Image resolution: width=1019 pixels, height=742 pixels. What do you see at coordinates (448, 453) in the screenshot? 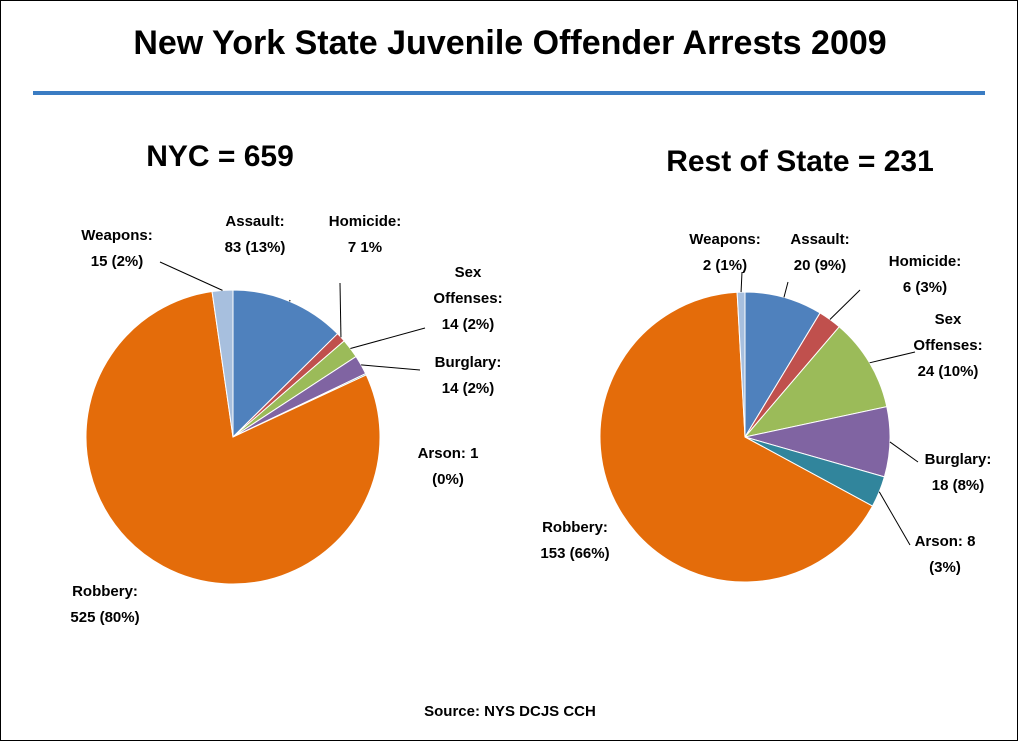
I see `slice-label: Arson: 1` at bounding box center [448, 453].